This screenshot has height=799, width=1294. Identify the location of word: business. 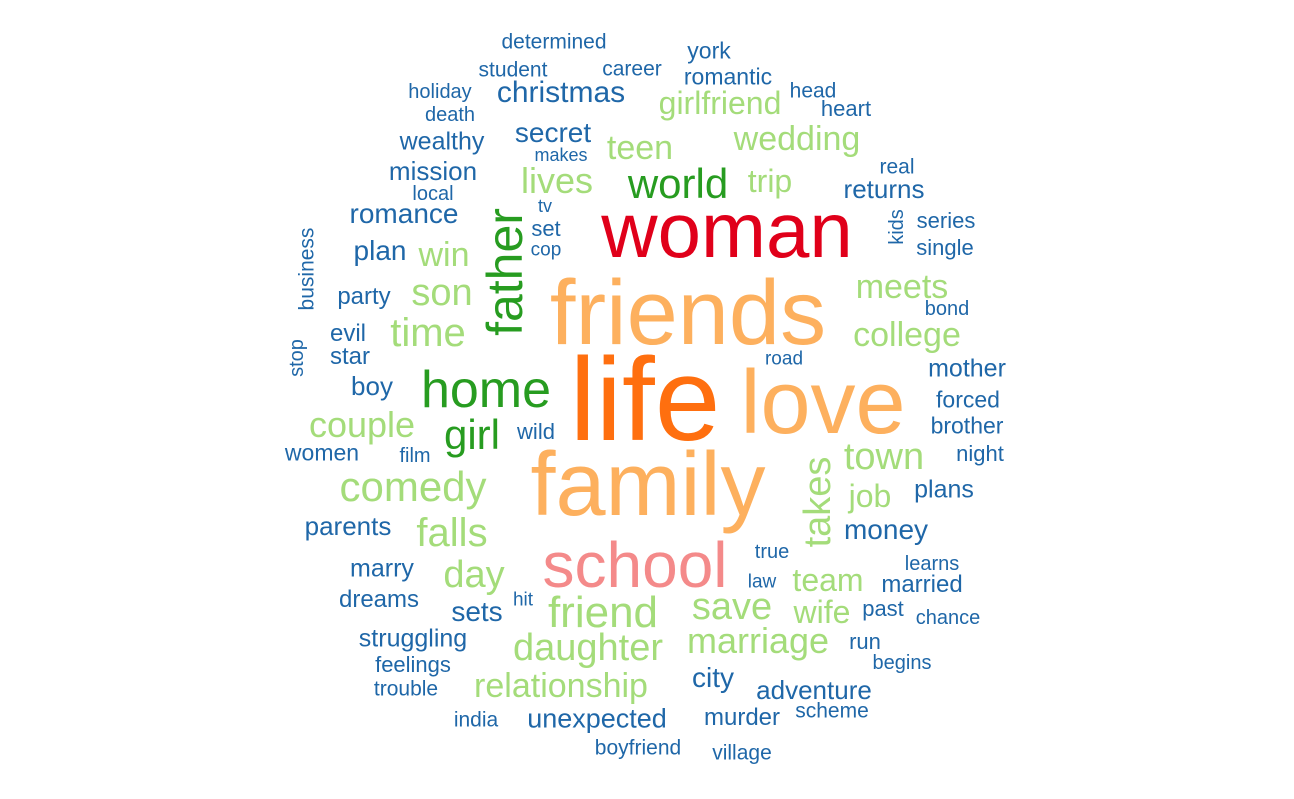
(307, 269).